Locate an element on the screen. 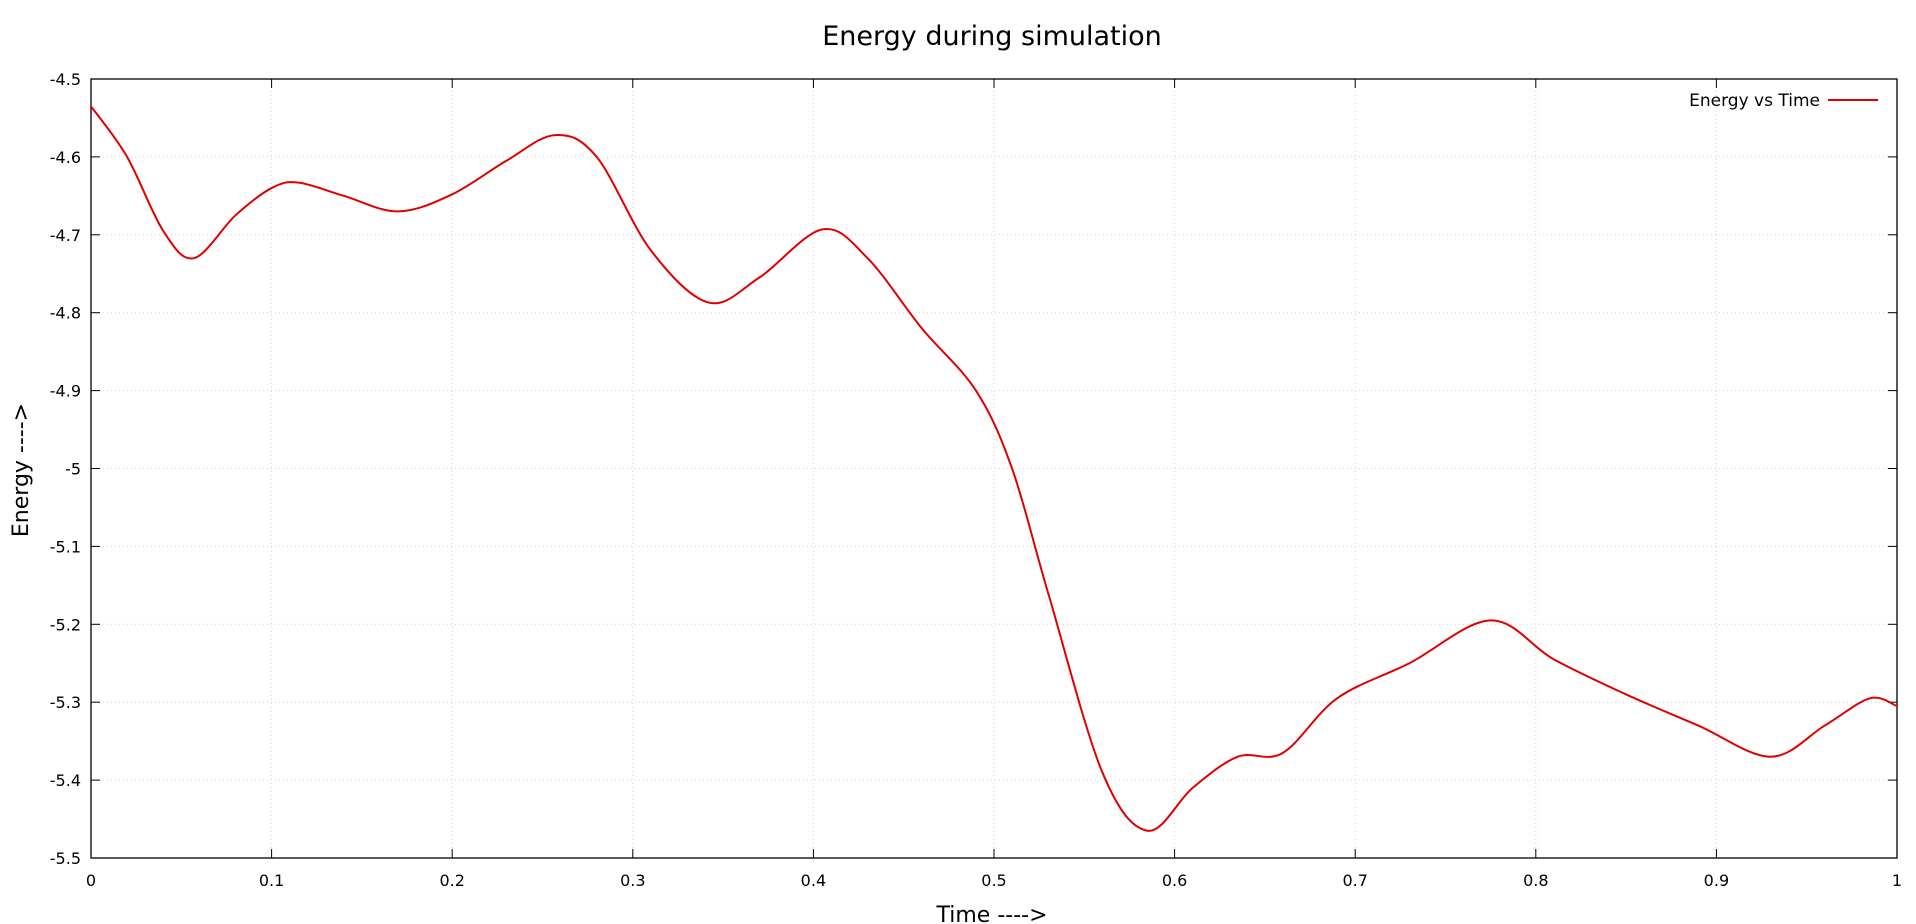  y-tick-label: -4.9 is located at coordinates (65, 391).